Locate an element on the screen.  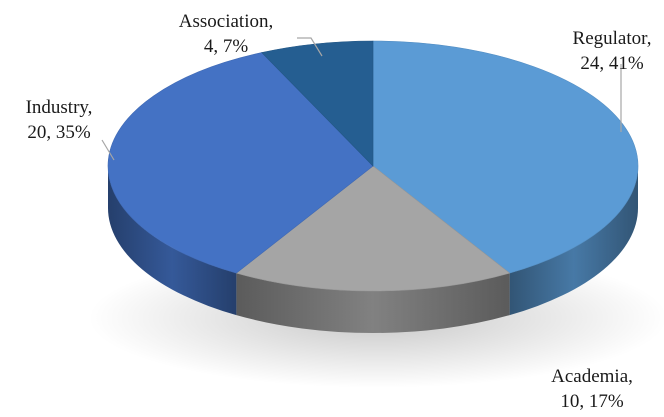
pie-slice-academia is located at coordinates (373, 228).